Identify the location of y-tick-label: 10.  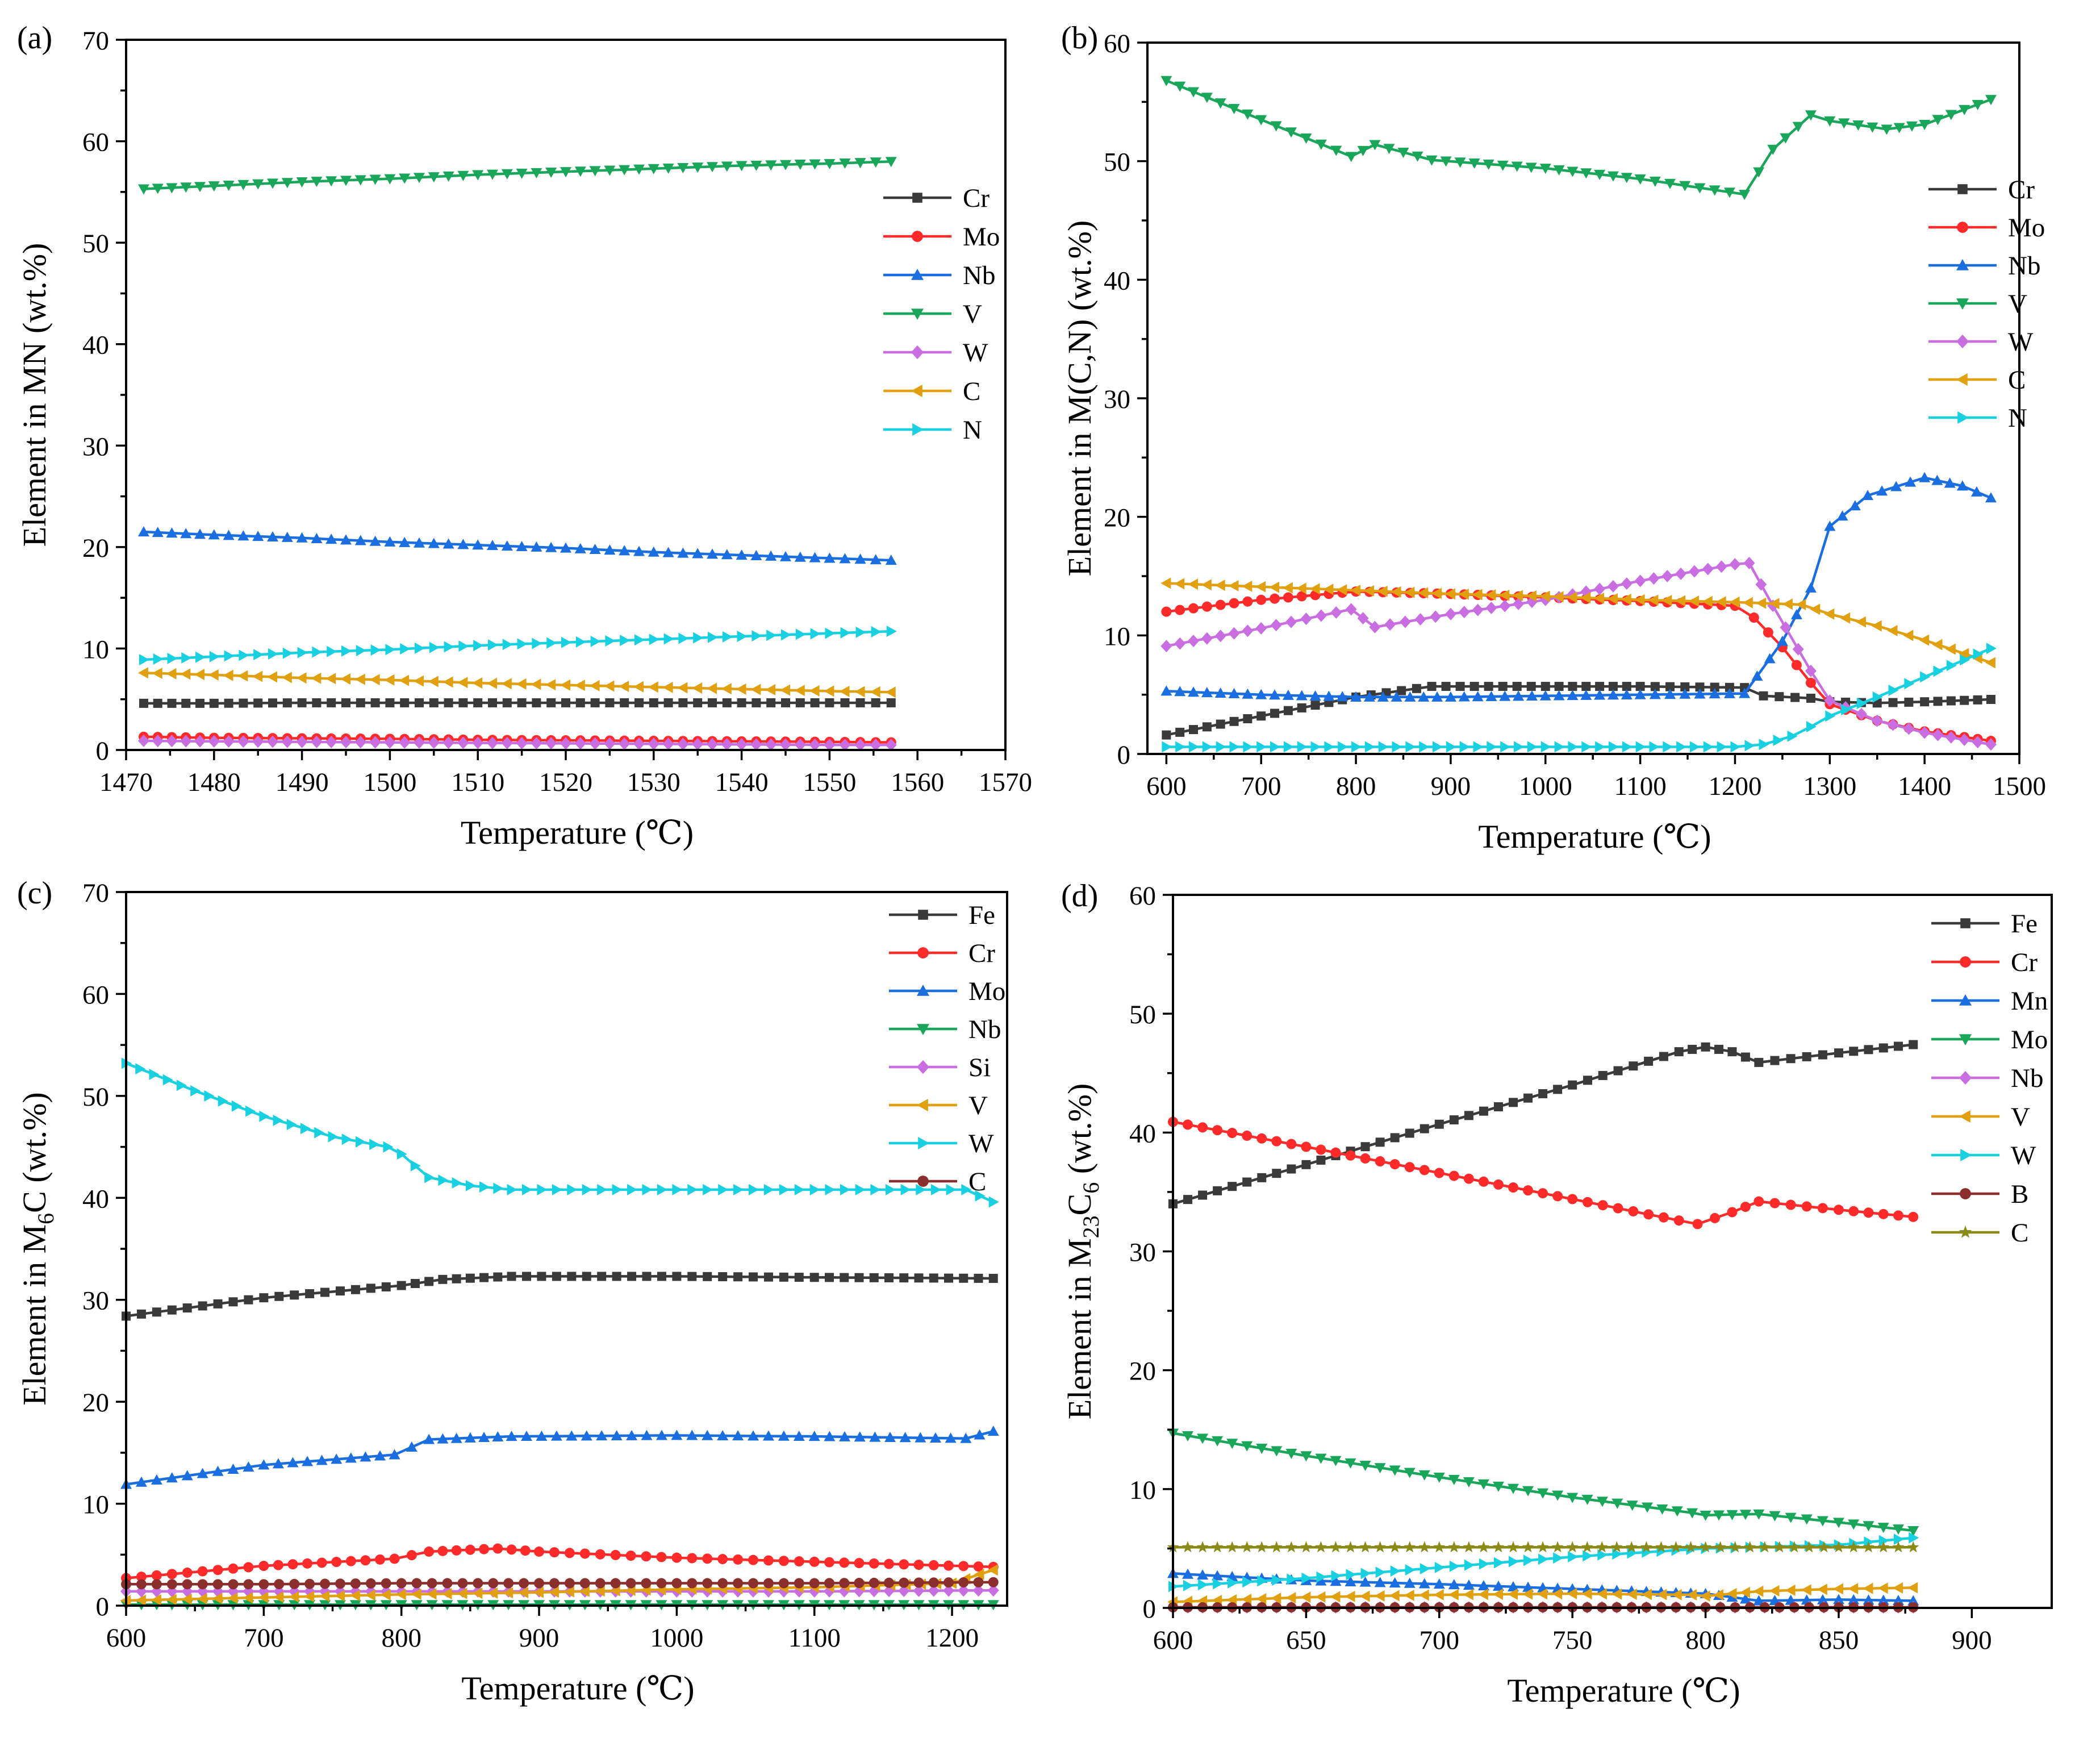
(1117, 637).